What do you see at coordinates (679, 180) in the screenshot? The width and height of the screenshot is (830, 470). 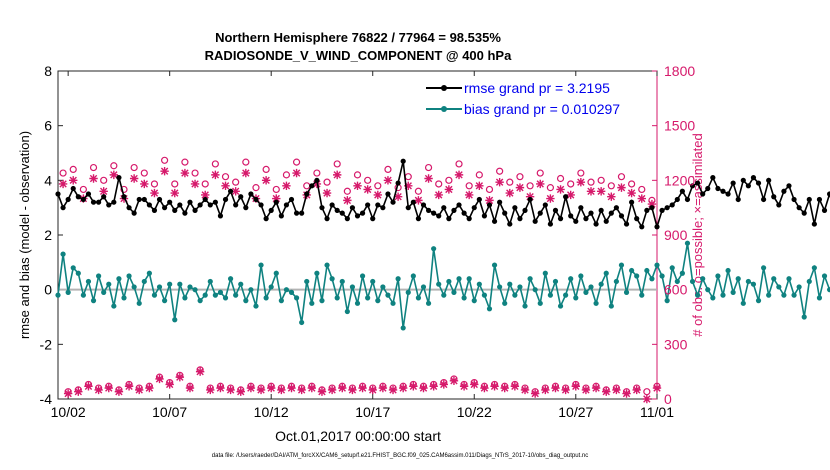 I see `y2-tick-label: 1200` at bounding box center [679, 180].